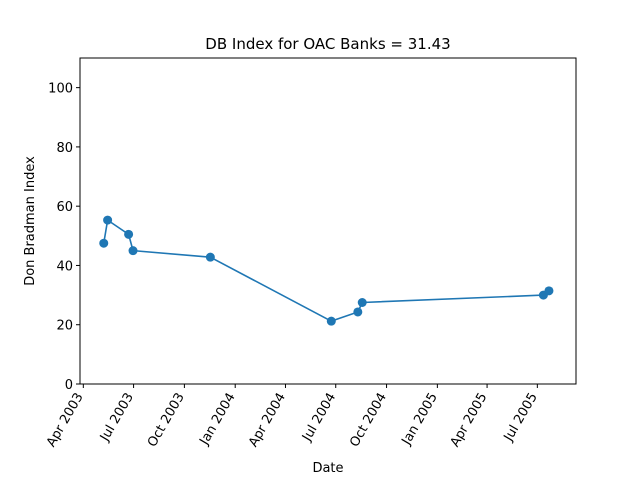  I want to click on y-tick-label: 80, so click(64, 148).